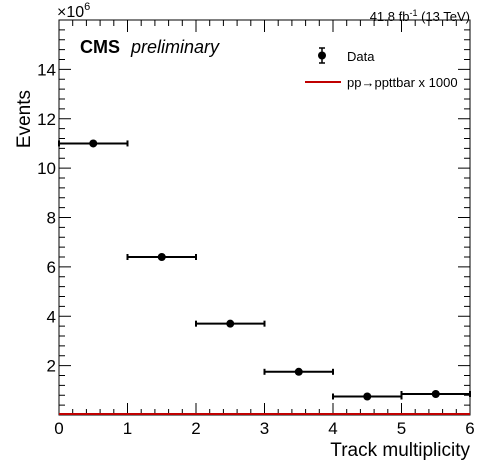 The width and height of the screenshot is (496, 472). Describe the element at coordinates (46, 168) in the screenshot. I see `y-tick-label: 10` at that location.